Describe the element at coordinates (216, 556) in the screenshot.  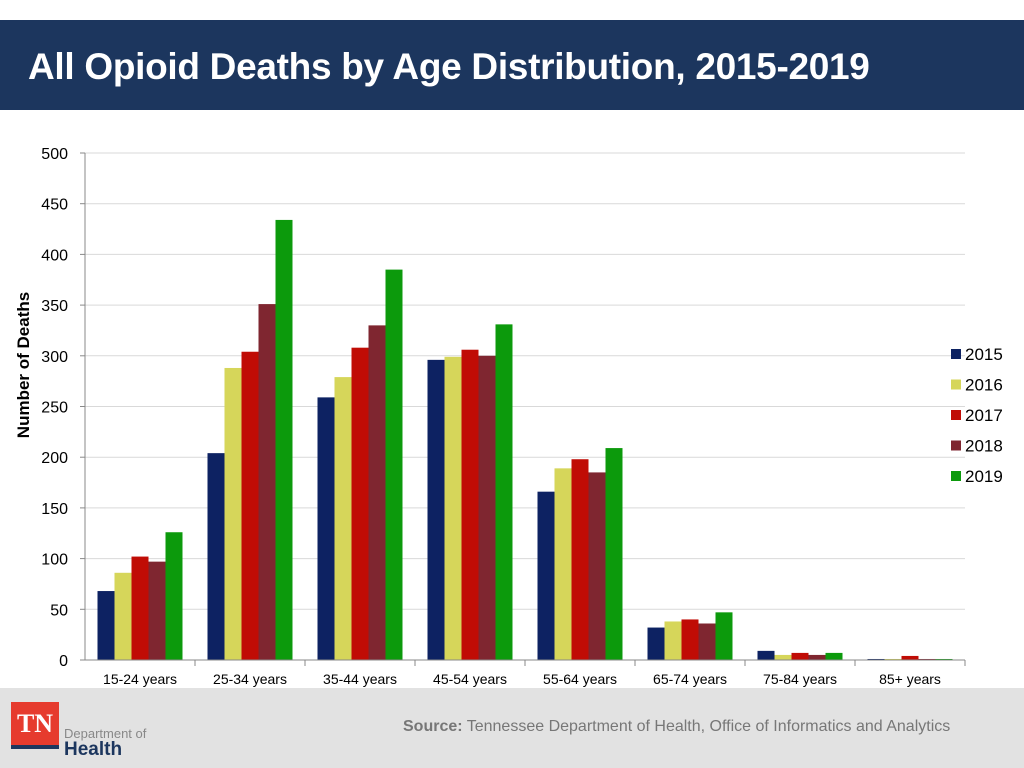
I see `bar-2015-25-34-years` at that location.